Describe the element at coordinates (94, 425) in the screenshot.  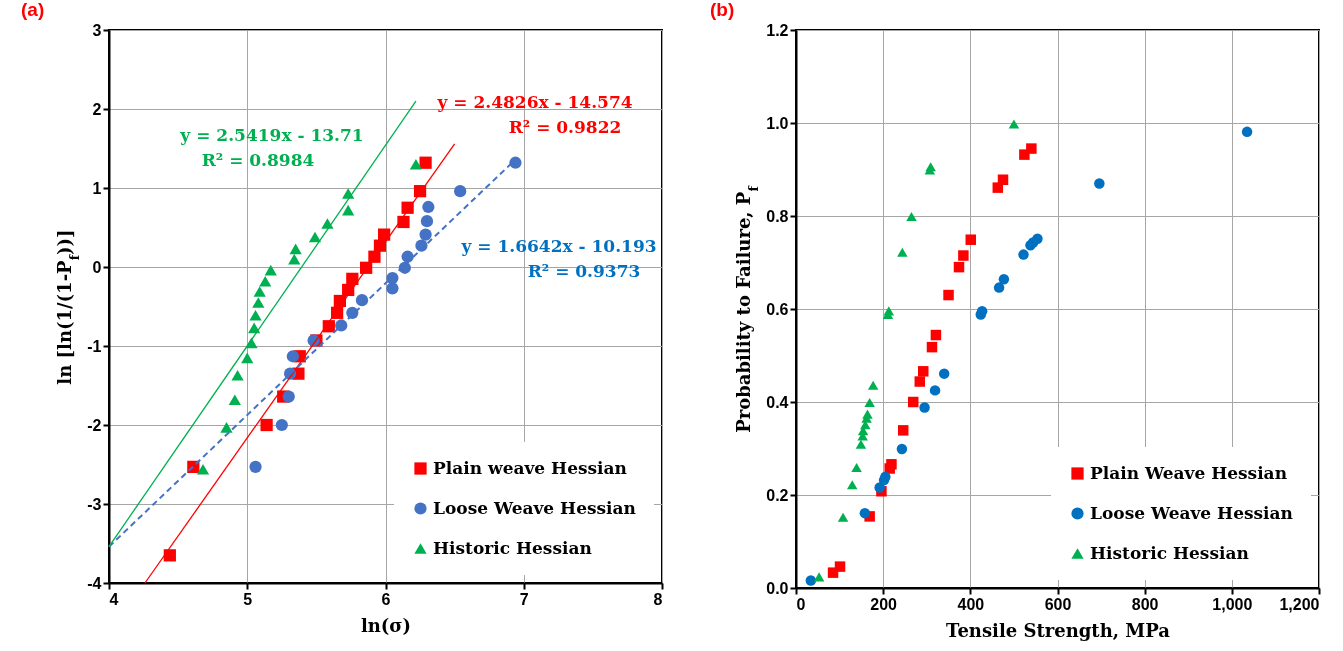
I see `y-tick-label: -2` at that location.